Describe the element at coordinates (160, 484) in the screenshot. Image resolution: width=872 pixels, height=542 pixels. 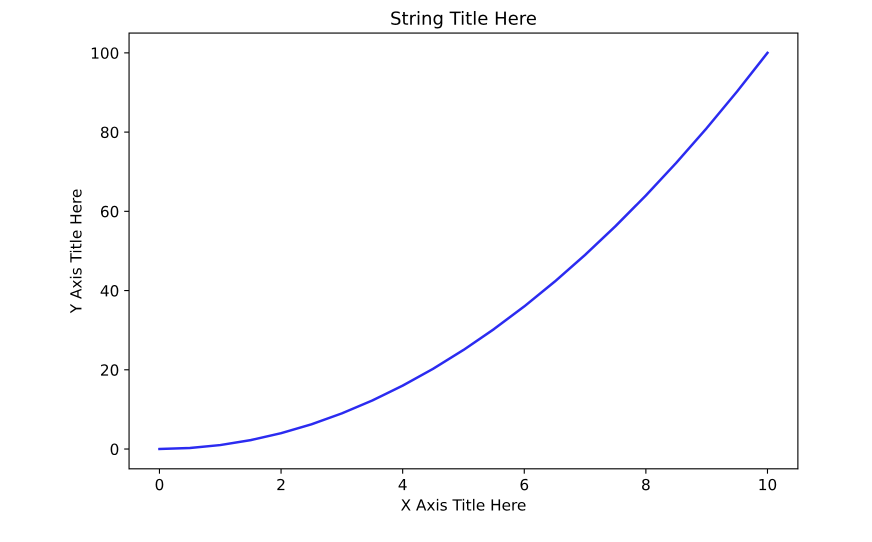
I see `x-tick-label: 0` at that location.